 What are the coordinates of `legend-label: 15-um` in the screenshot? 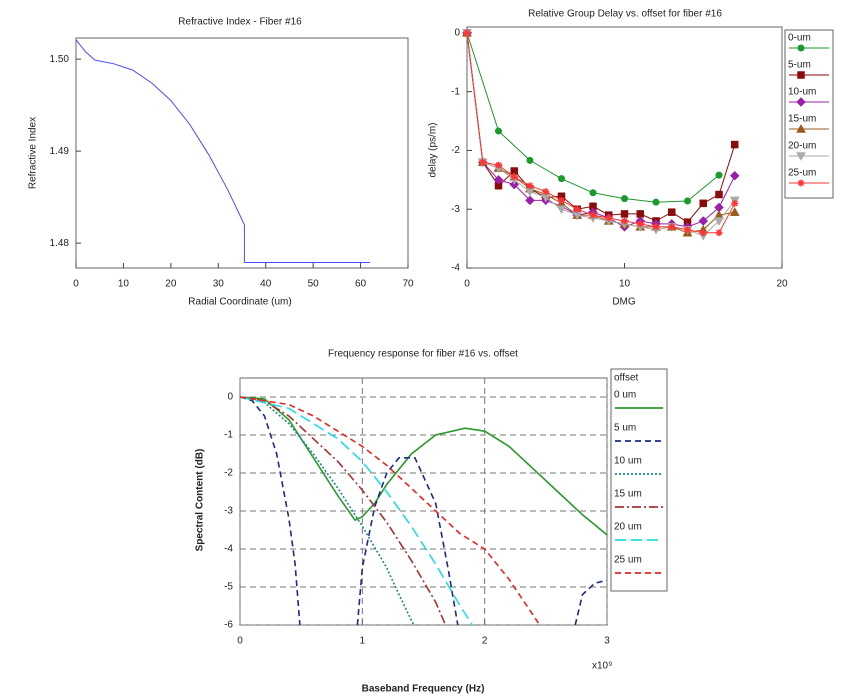 It's located at (802, 119).